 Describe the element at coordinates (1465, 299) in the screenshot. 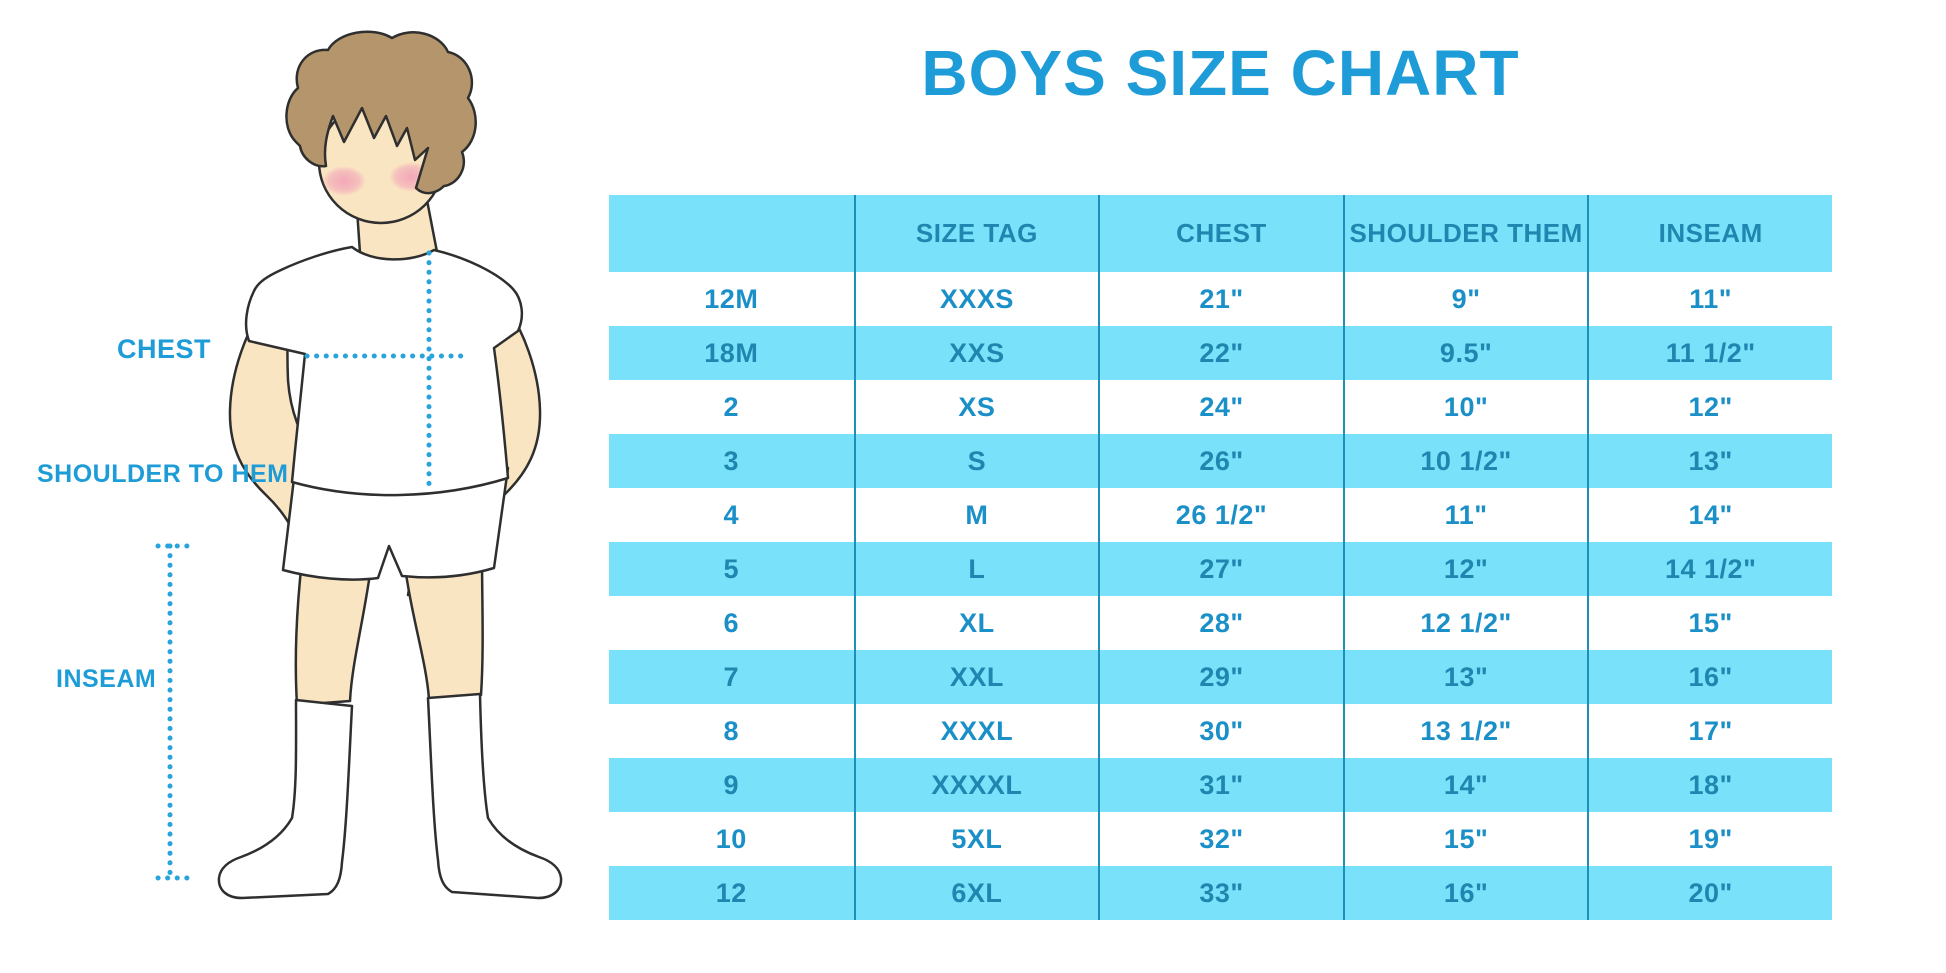

I see `table-cell: 9"` at that location.